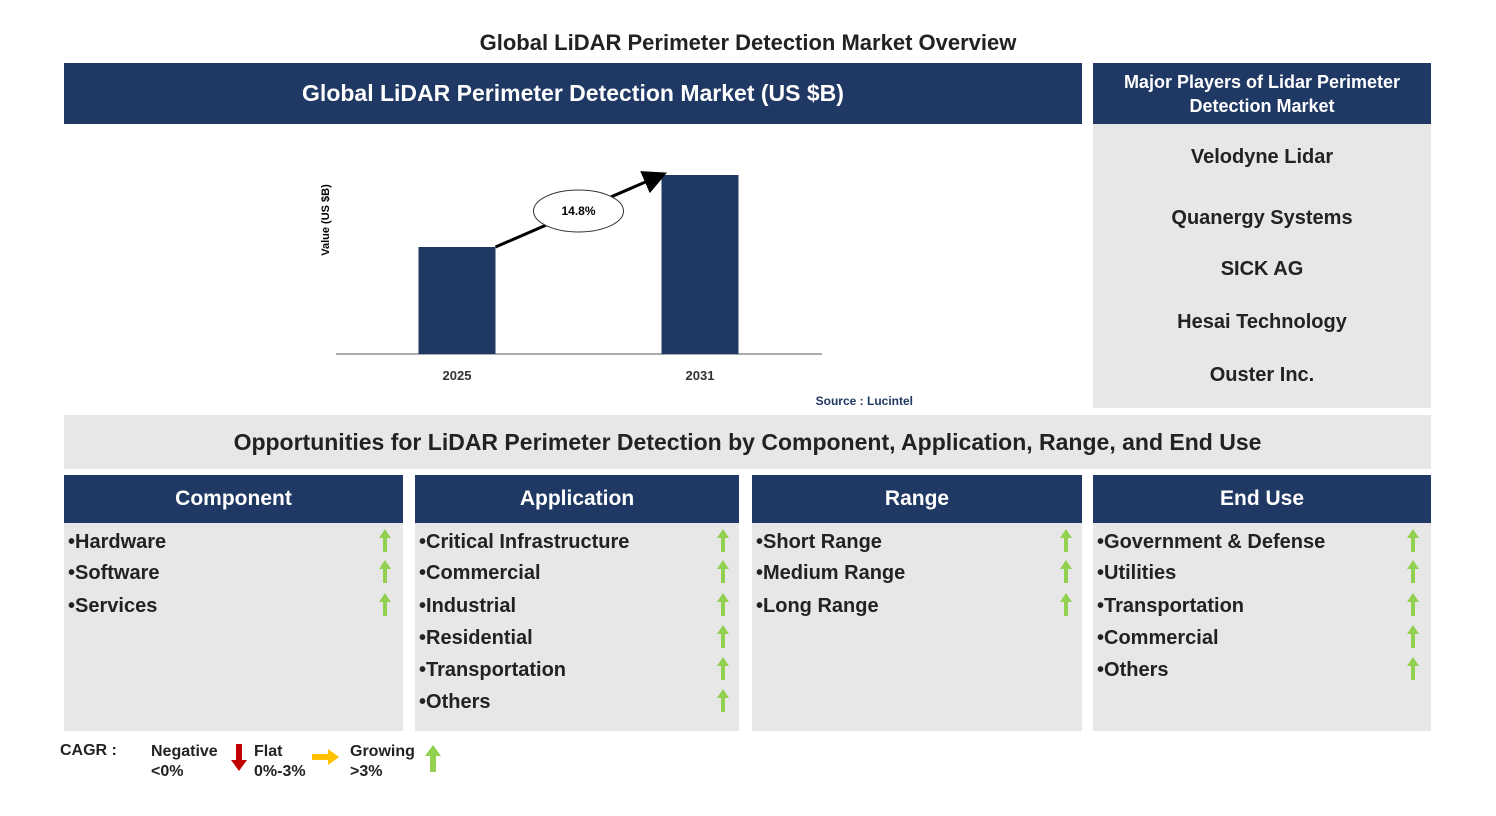  What do you see at coordinates (184, 762) in the screenshot?
I see `legend-item: Negative <0%` at bounding box center [184, 762].